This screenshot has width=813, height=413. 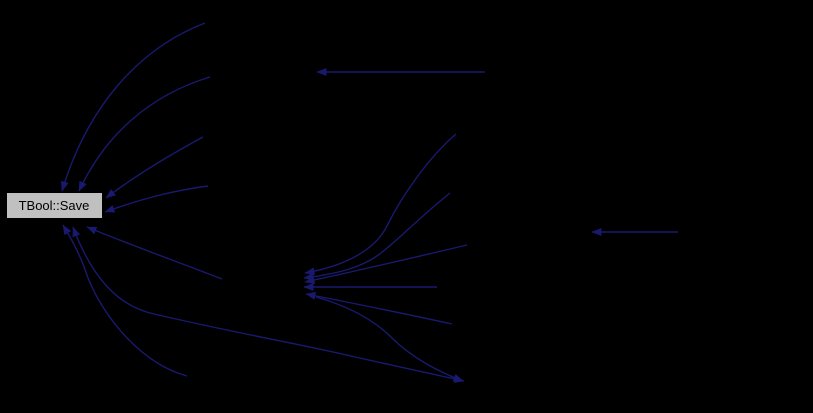 I want to click on node-tbool-save-box, so click(x=54, y=205).